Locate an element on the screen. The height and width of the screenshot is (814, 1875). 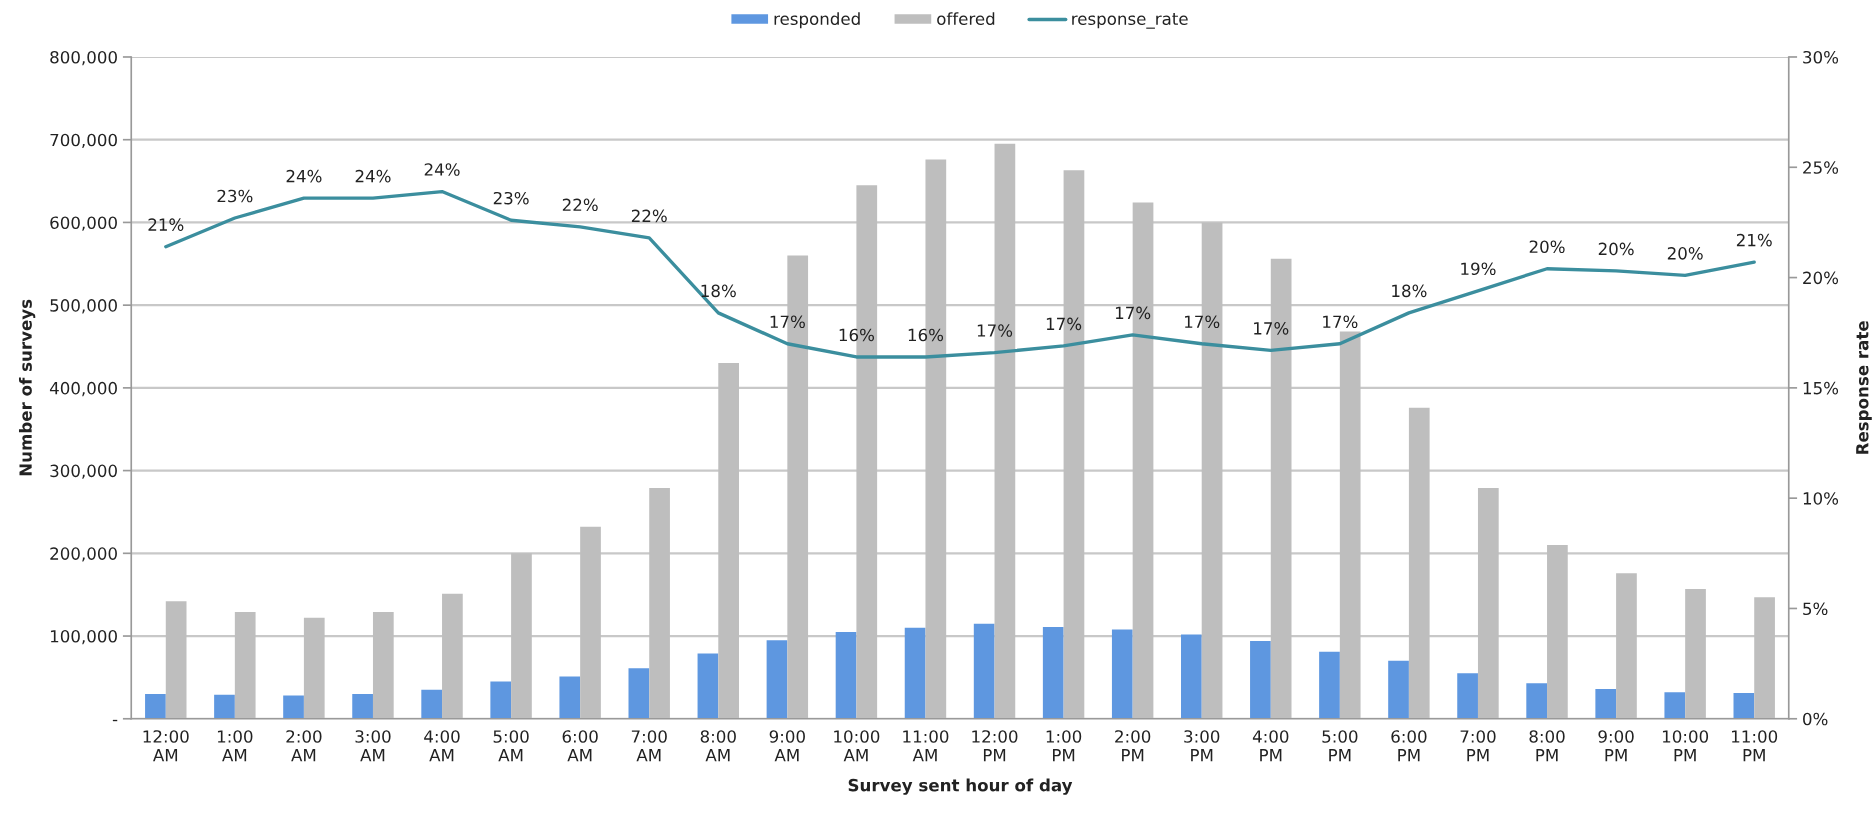
x-tick-label: 5:00 AM is located at coordinates (511, 746).